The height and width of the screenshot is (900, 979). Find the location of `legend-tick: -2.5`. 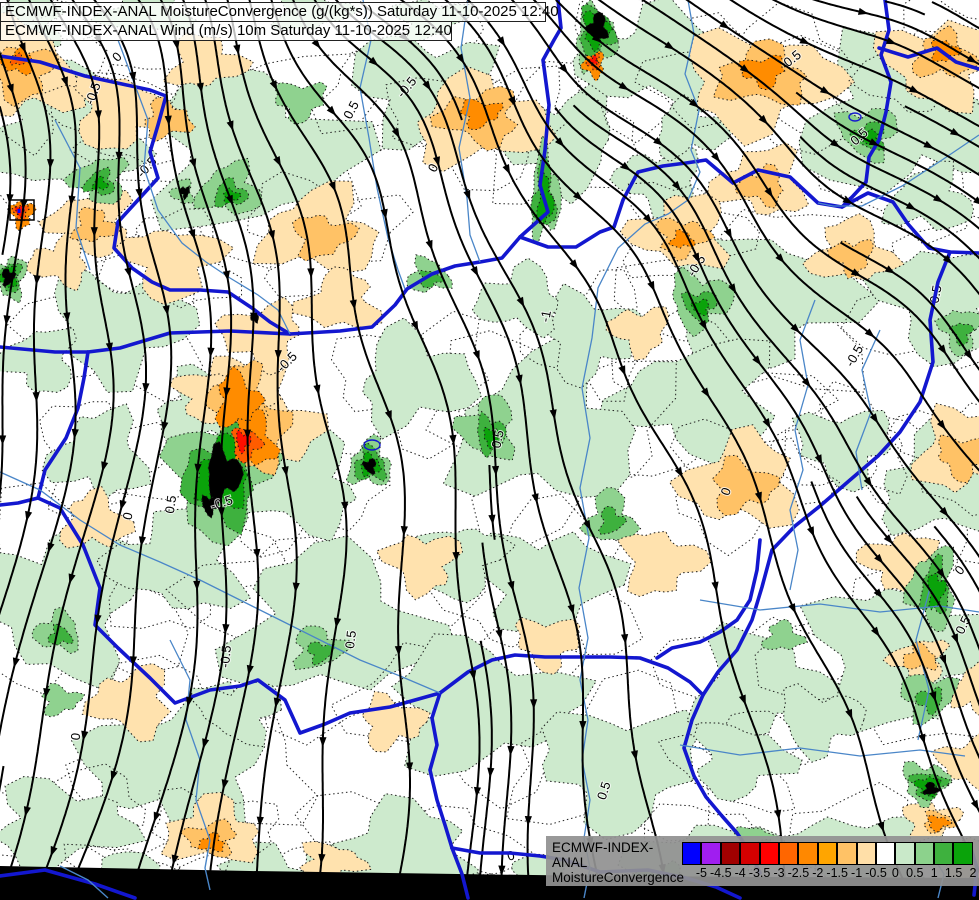

legend-tick: -2.5 is located at coordinates (798, 873).